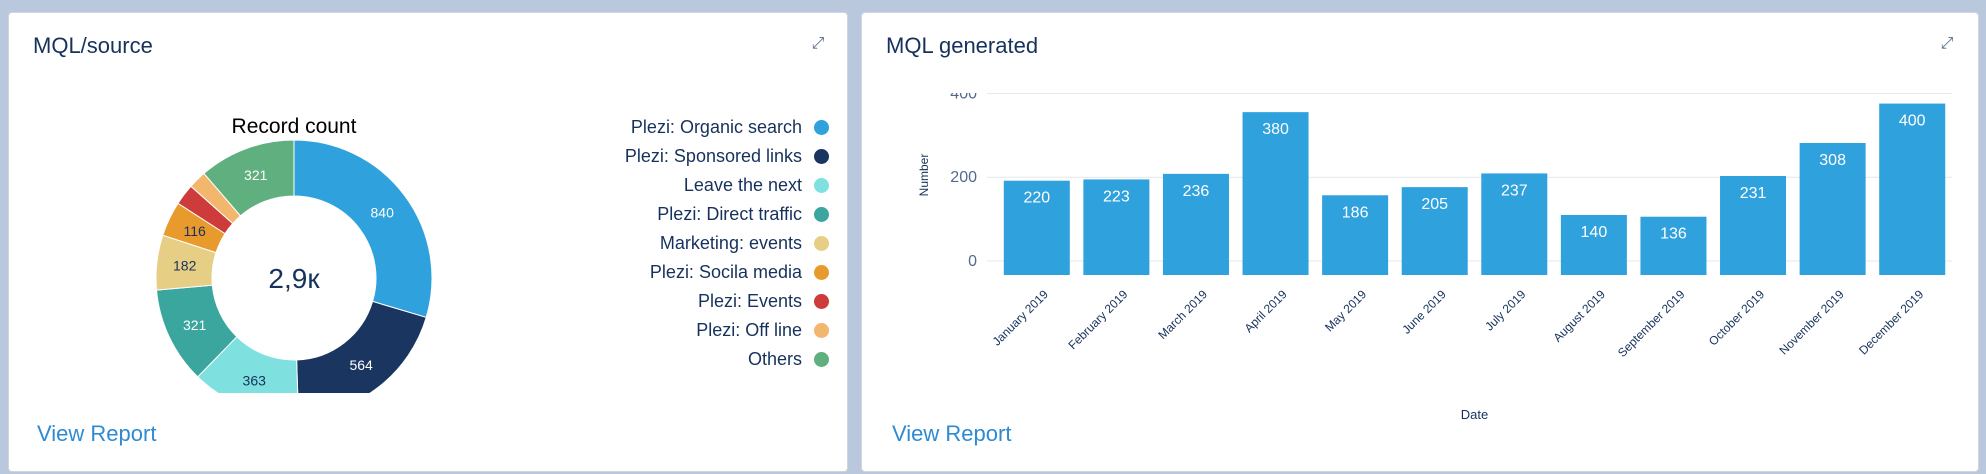 The image size is (1986, 474). Describe the element at coordinates (713, 156) in the screenshot. I see `legend-label: Plezi: Sponsored links` at that location.